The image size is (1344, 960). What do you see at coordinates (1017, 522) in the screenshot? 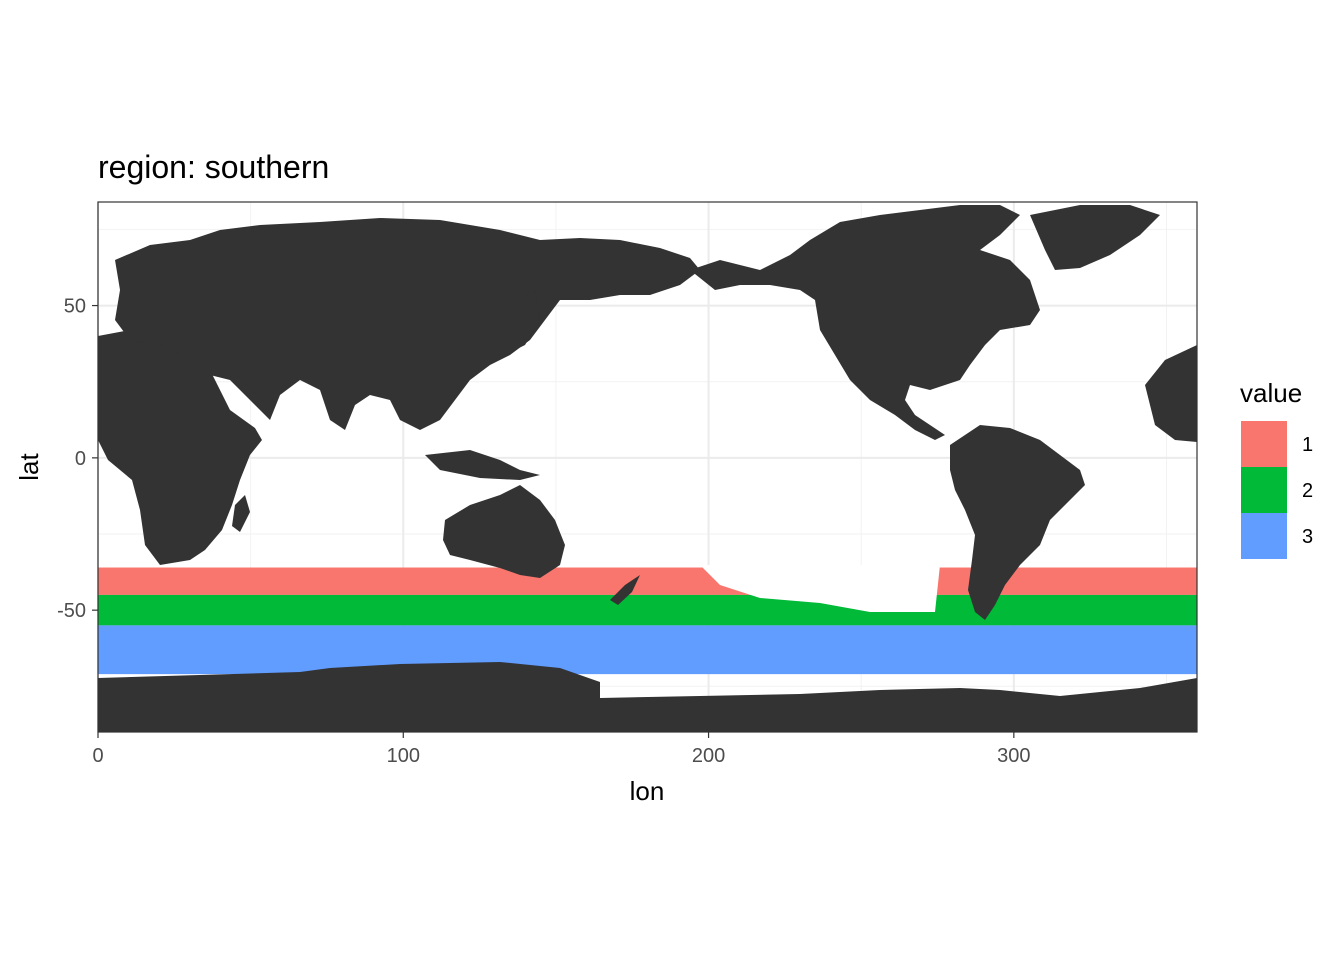
I see `land-south-america` at bounding box center [1017, 522].